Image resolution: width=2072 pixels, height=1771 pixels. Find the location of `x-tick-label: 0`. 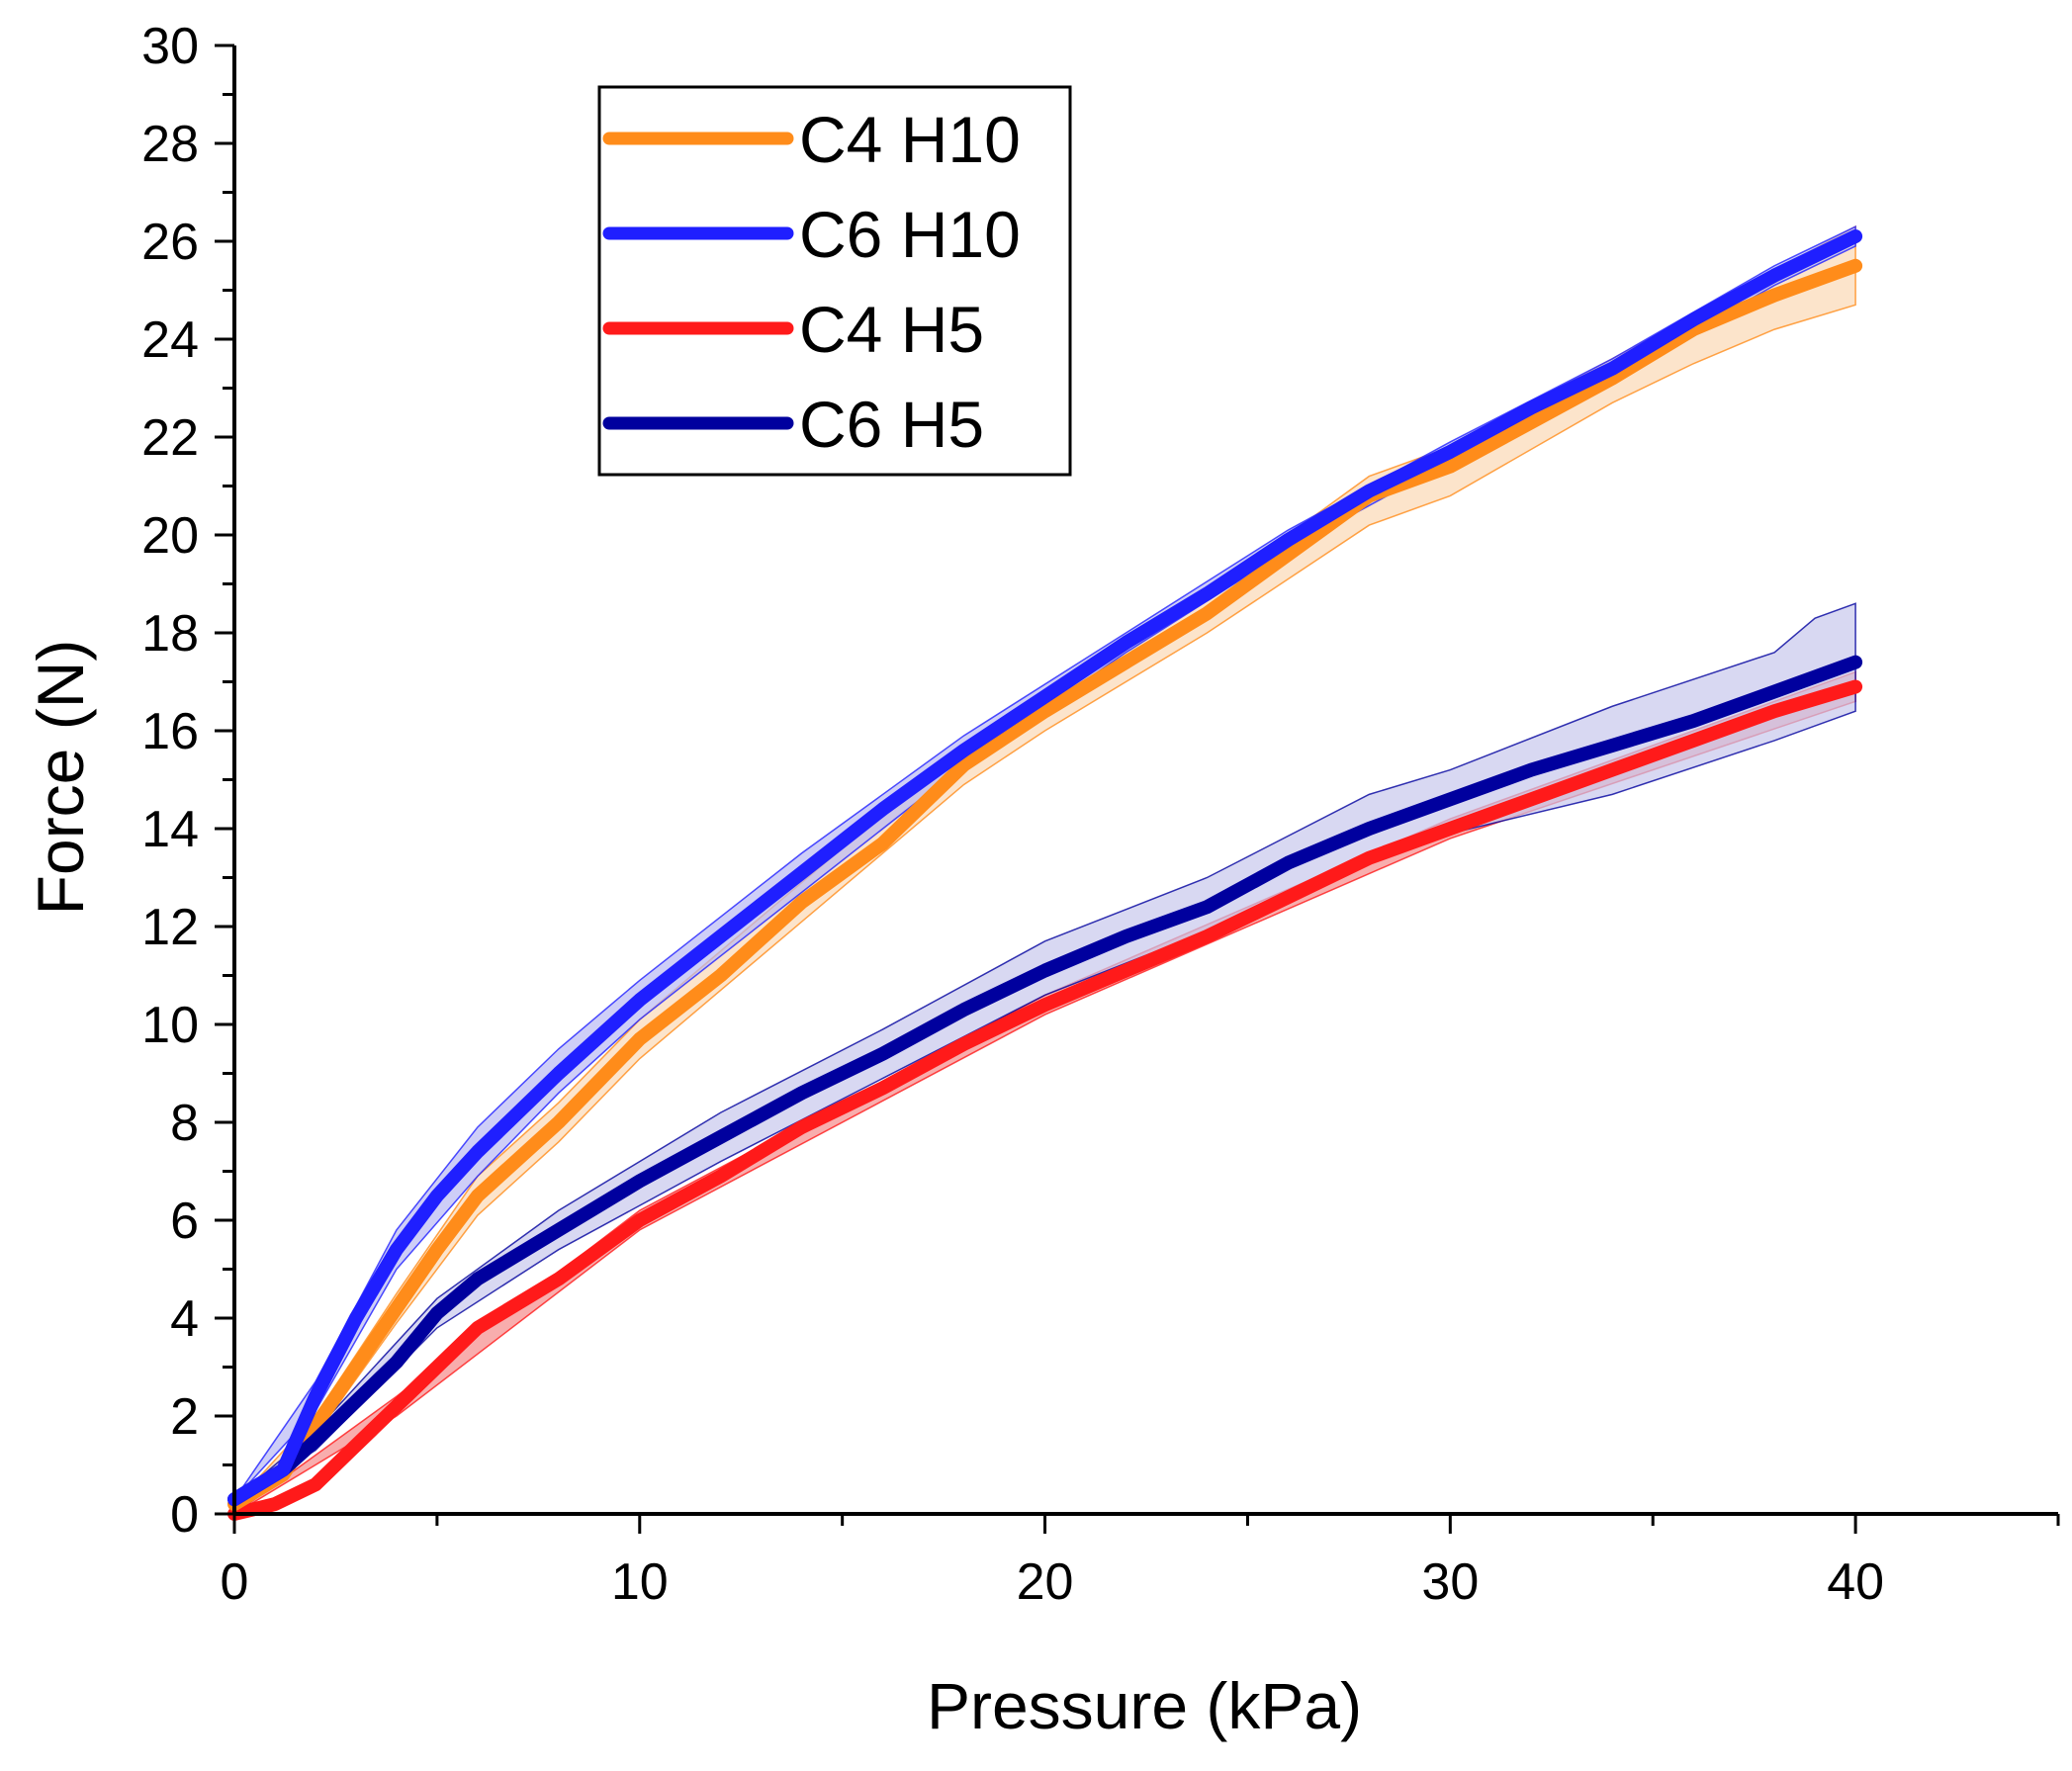

x-tick-label: 0 is located at coordinates (235, 1582).